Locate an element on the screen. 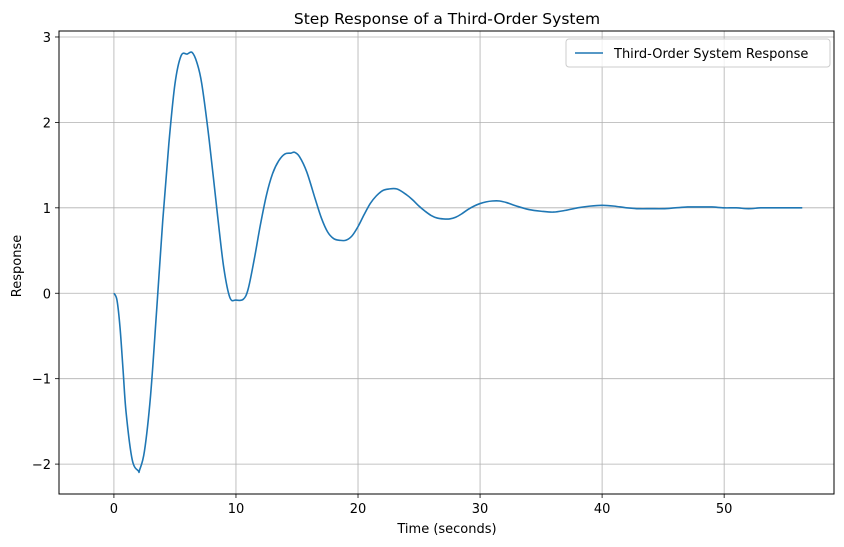 The width and height of the screenshot is (844, 547). y-tick-label: 0 is located at coordinates (47, 294).